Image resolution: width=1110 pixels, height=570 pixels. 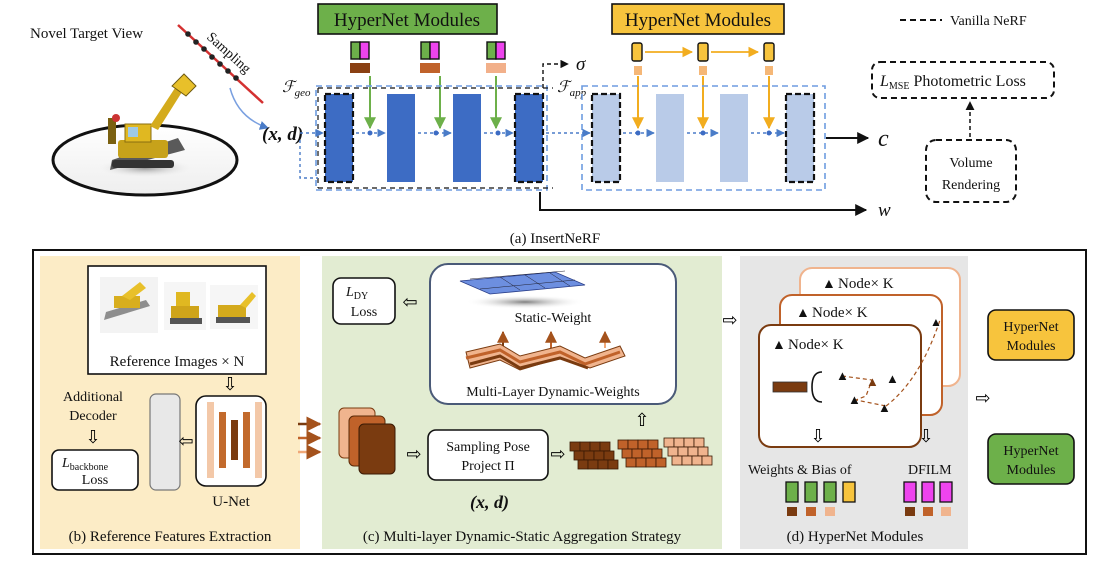 I want to click on geo-mlp-group, so click(x=431, y=138).